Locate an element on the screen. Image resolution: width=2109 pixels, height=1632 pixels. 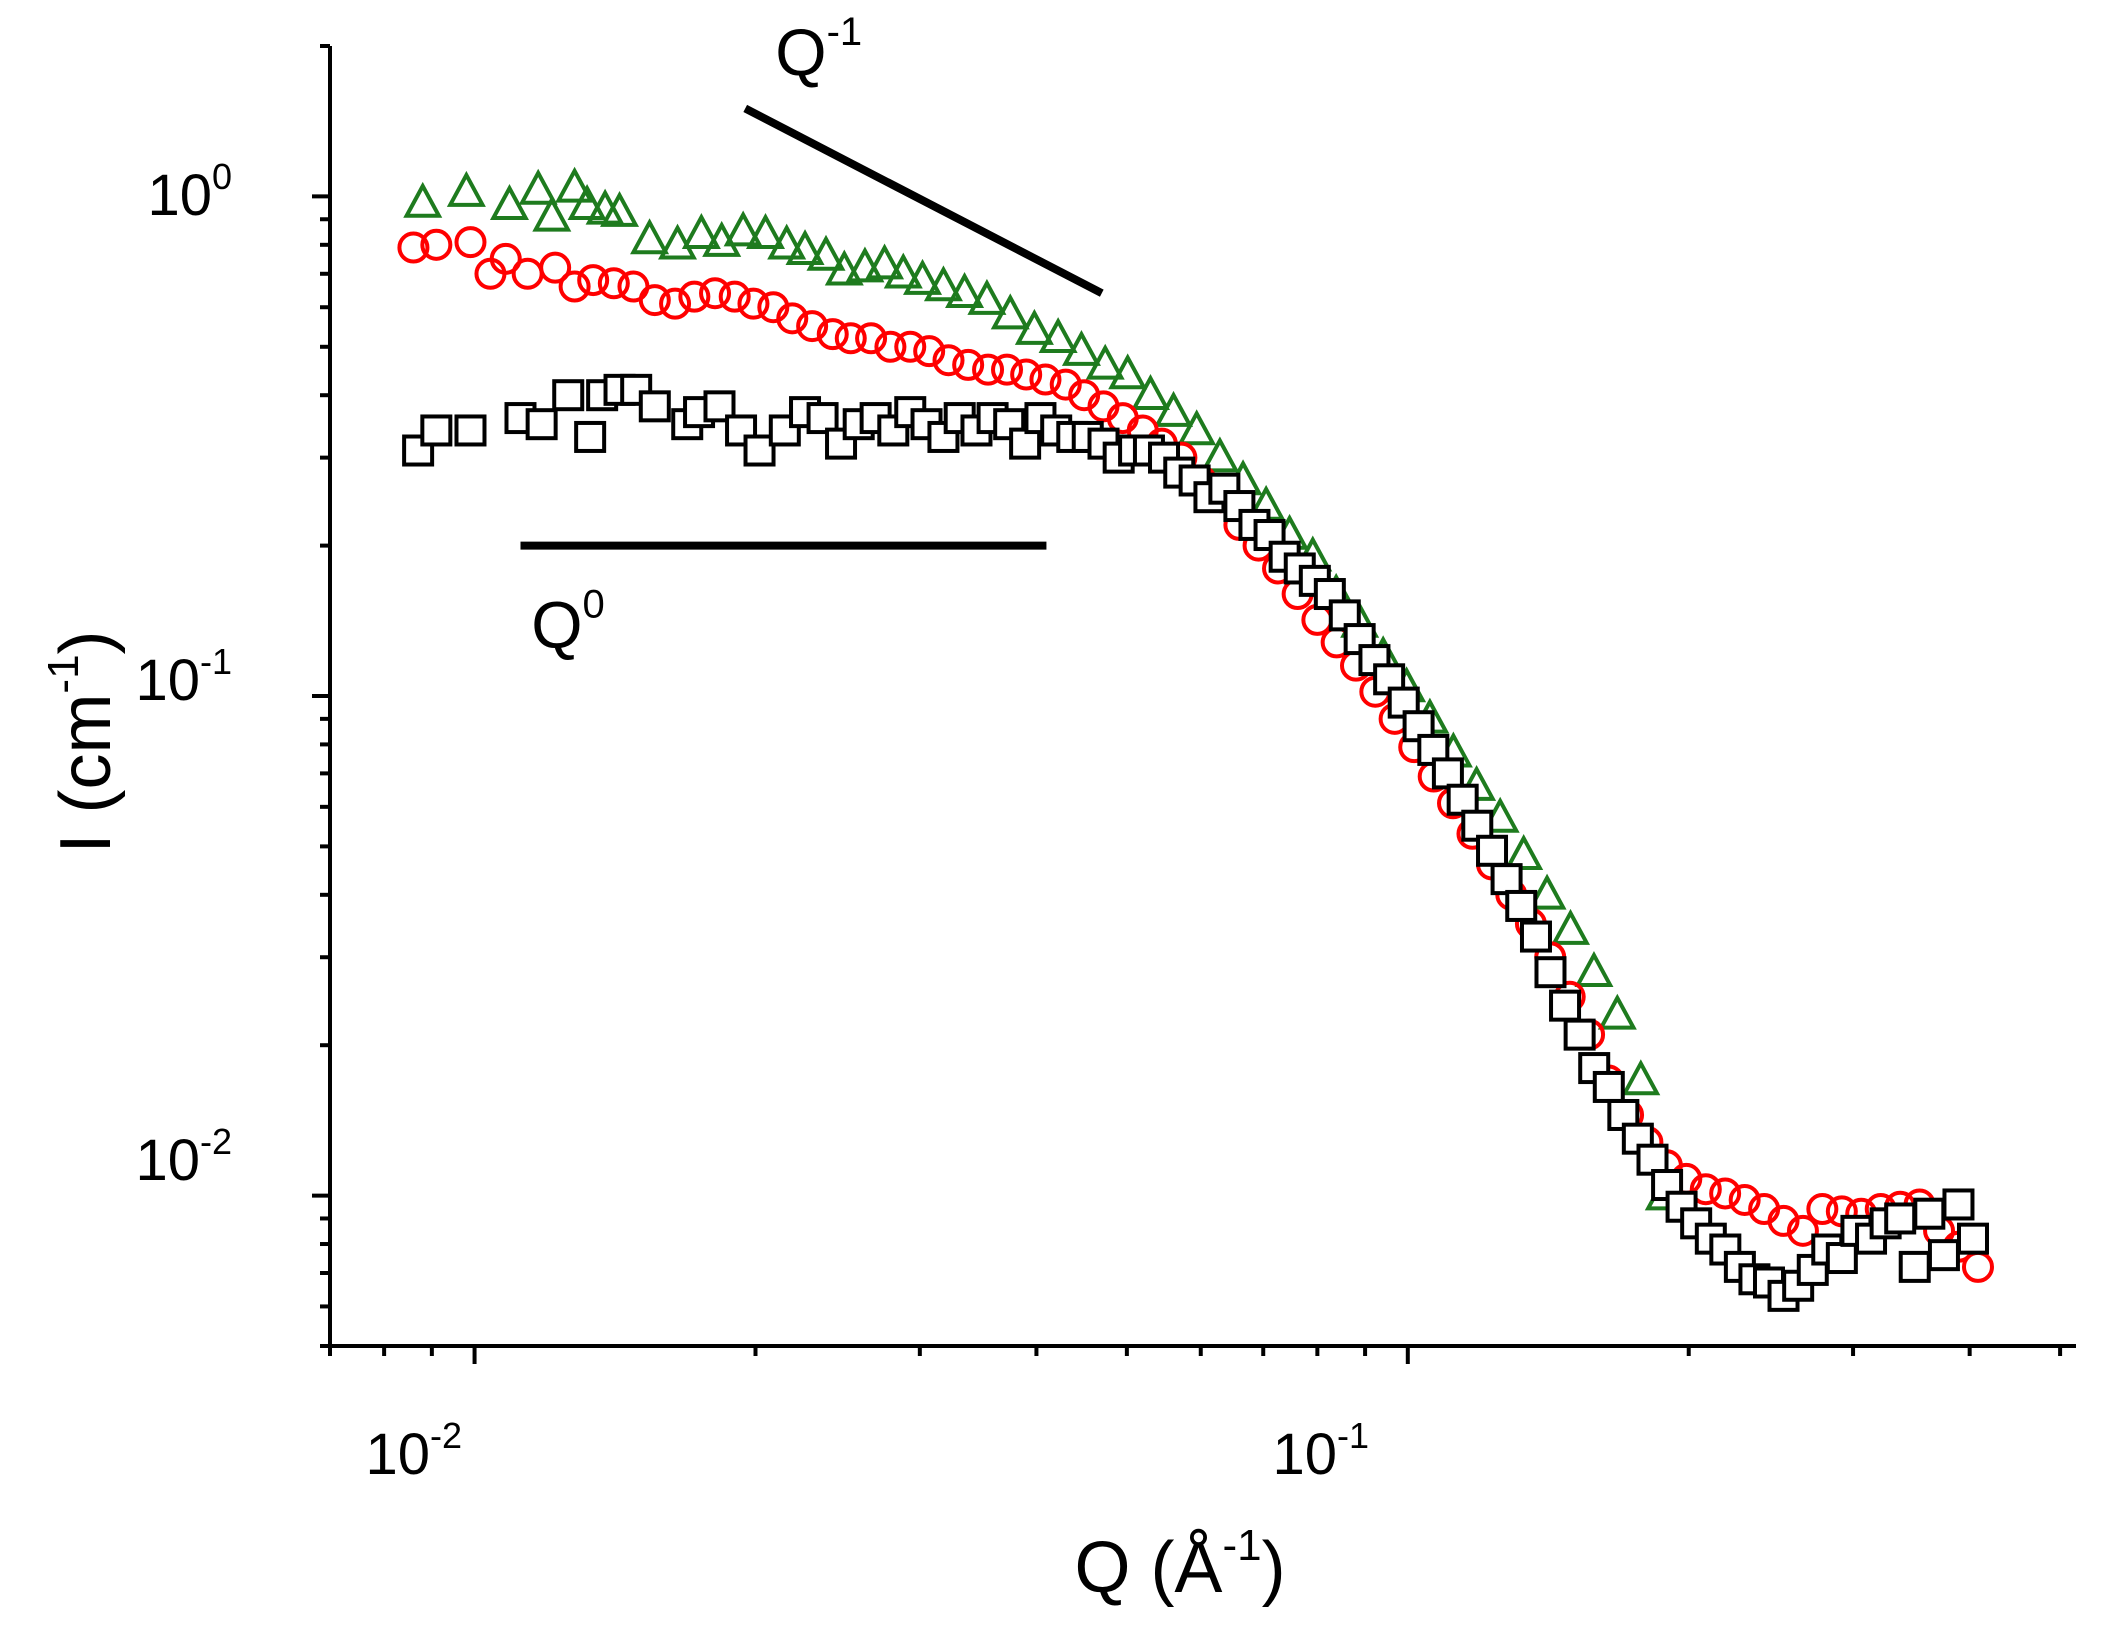
y-minor-ticks is located at coordinates (321, 696).